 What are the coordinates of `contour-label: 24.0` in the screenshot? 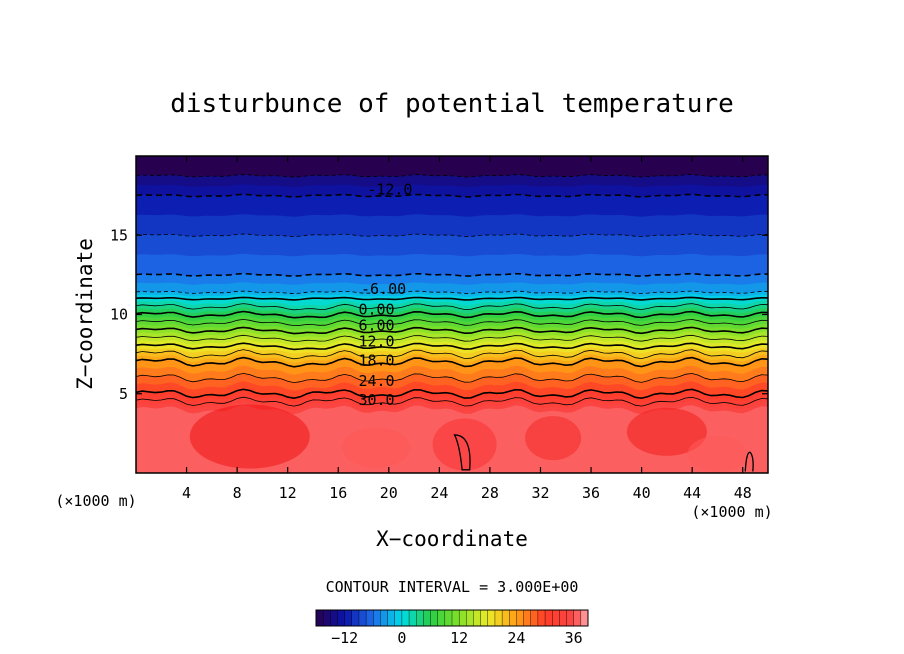 It's located at (376, 381).